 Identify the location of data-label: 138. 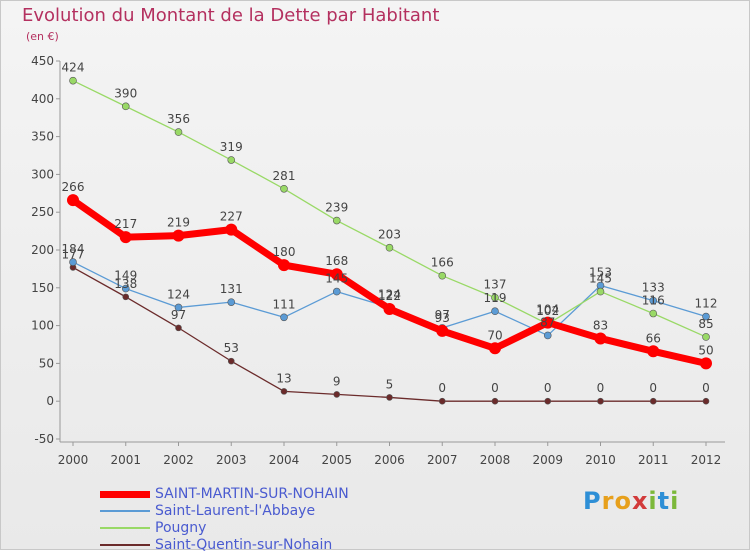
(125, 284).